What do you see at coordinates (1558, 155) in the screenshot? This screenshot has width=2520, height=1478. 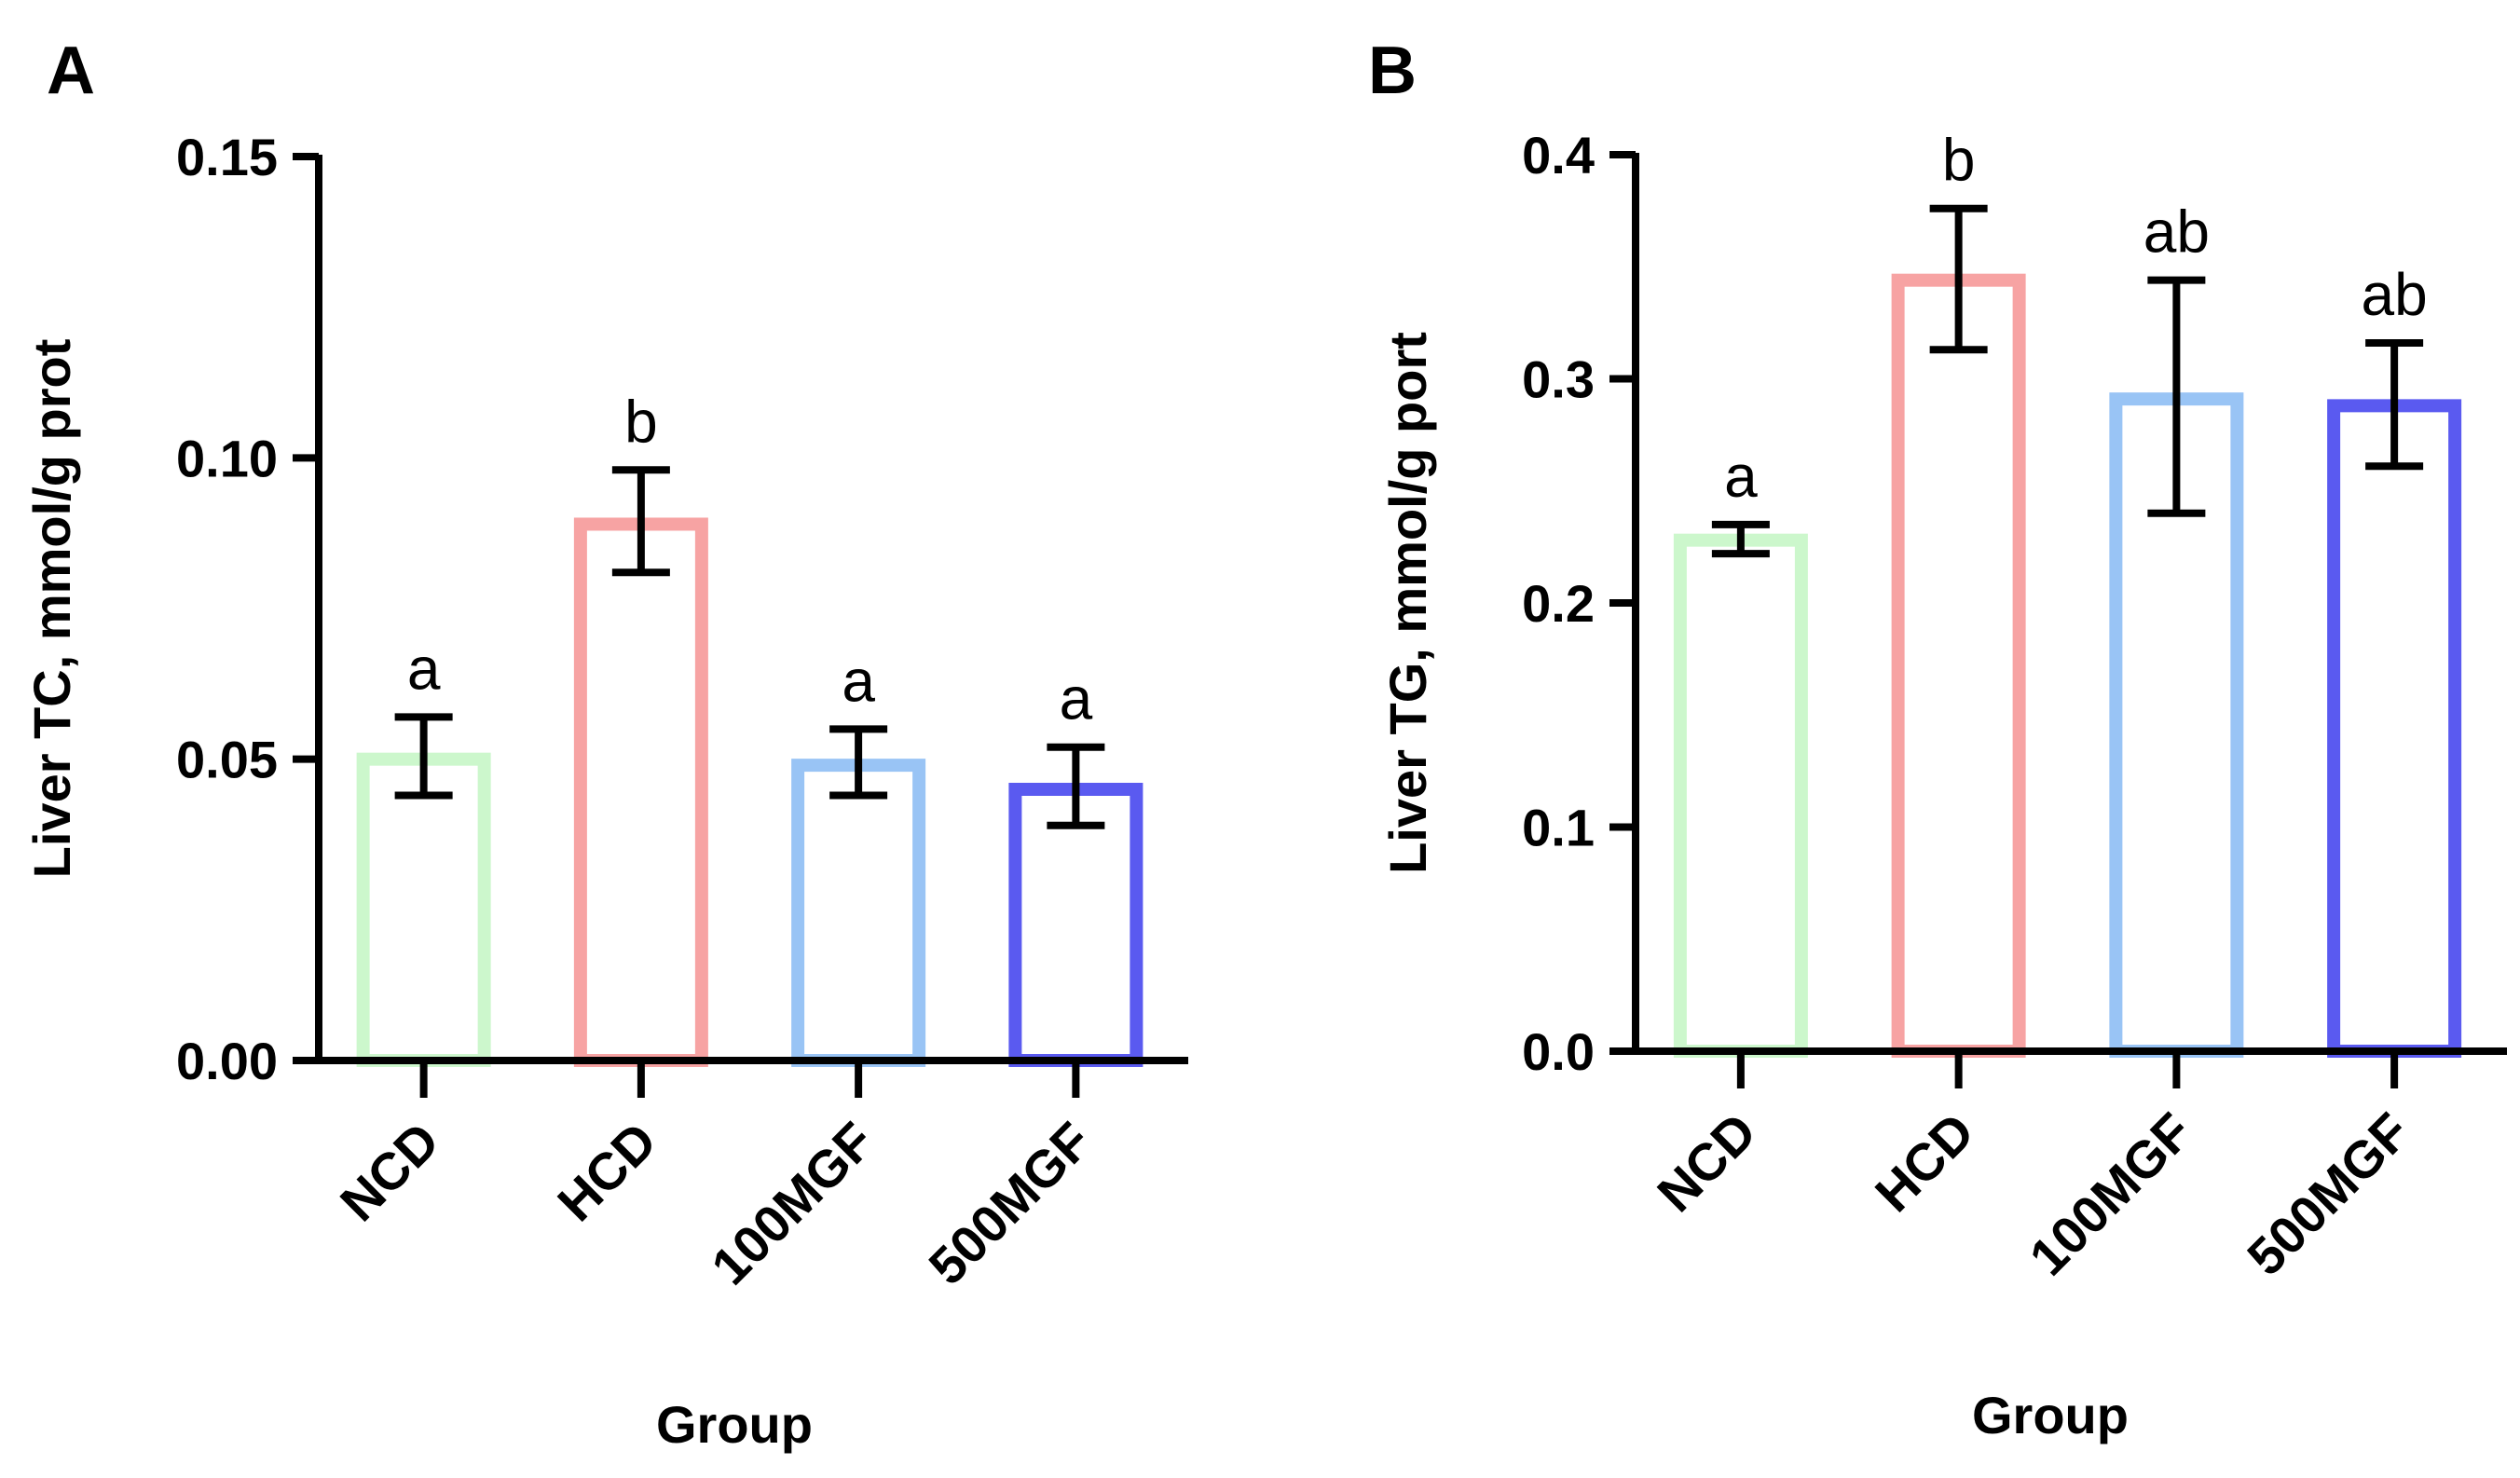 I see `y-tick-label: 0.4` at bounding box center [1558, 155].